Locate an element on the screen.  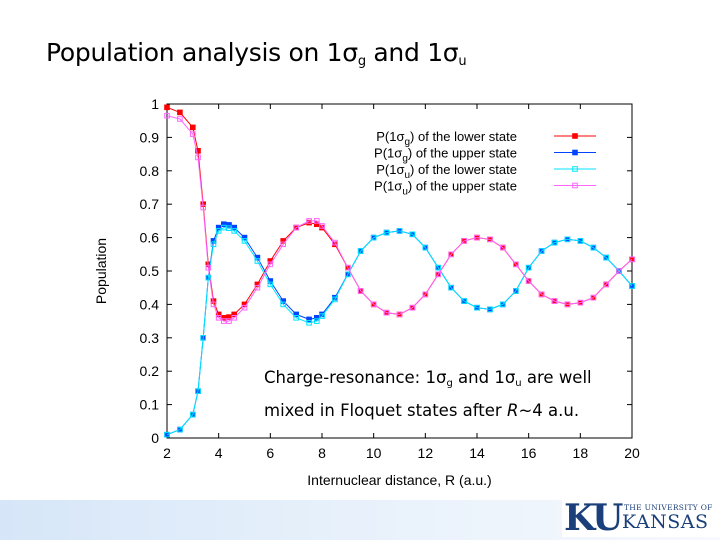
legend-label-3: P(1σu) of the upper state is located at coordinates (445, 188).